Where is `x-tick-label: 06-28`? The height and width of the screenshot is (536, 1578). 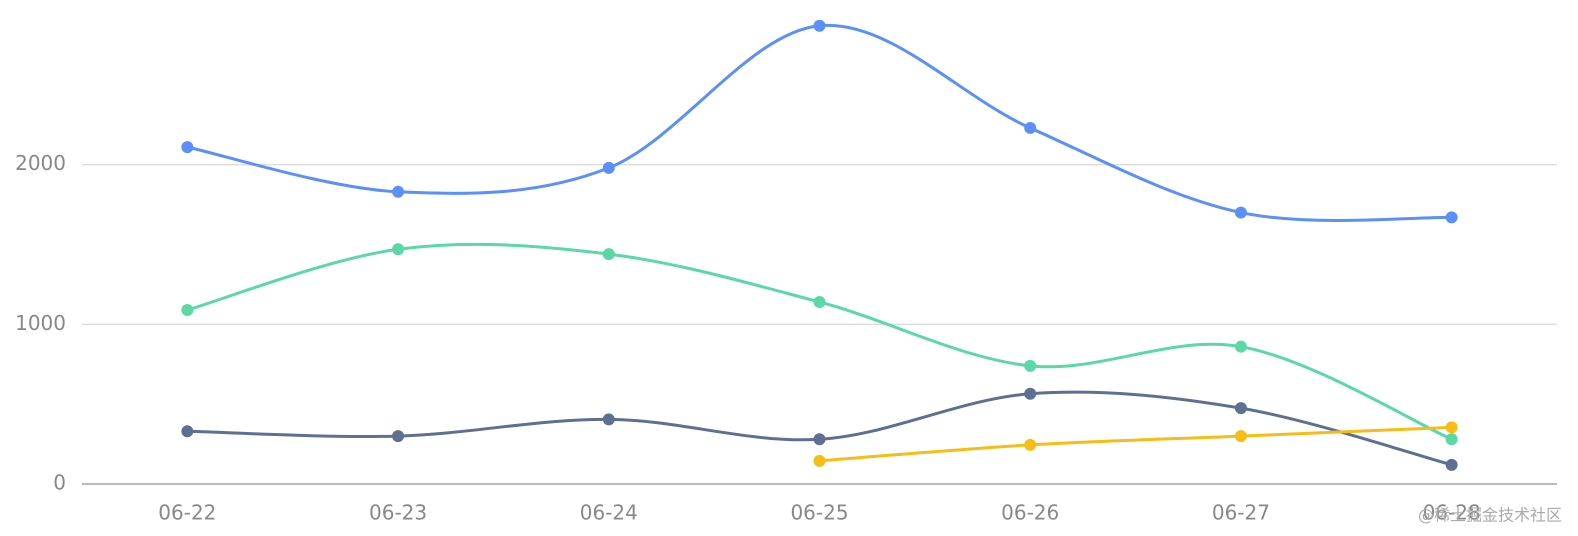
x-tick-label: 06-28 is located at coordinates (1452, 513).